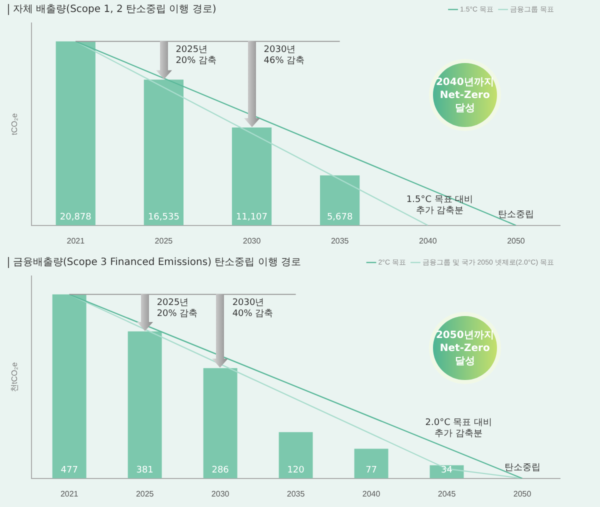 The image size is (600, 507). I want to click on chart-title: 자체 배출량(Scope 1, 2 탄소중립 이행 경로), so click(112, 9).